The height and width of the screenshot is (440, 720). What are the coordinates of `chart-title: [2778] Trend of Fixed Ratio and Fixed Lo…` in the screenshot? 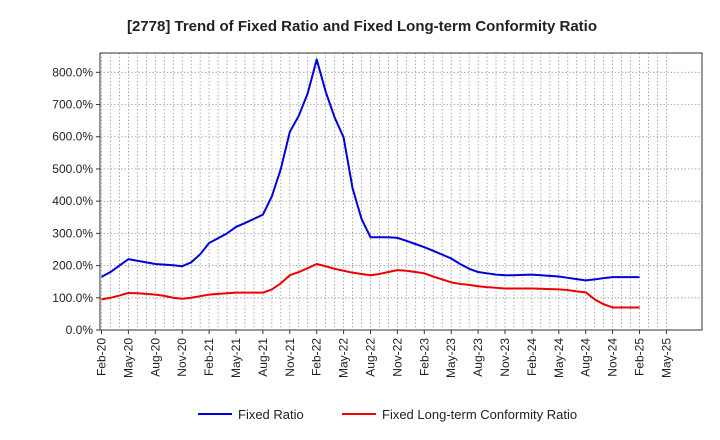 It's located at (362, 26).